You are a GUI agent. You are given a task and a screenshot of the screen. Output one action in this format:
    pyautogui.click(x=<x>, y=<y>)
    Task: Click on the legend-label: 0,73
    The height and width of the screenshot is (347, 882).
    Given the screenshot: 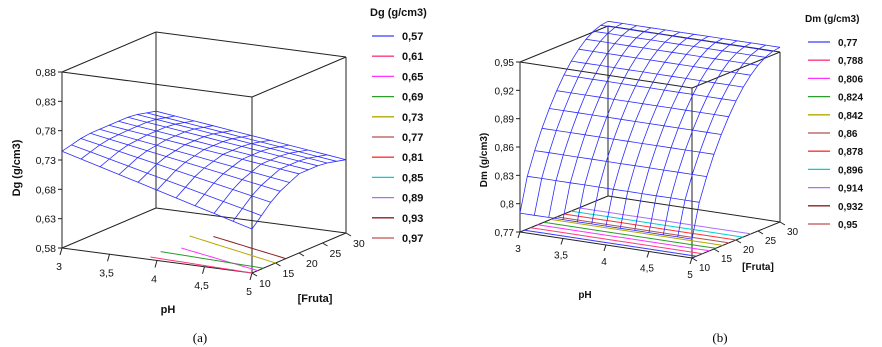 What is the action you would take?
    pyautogui.click(x=412, y=118)
    